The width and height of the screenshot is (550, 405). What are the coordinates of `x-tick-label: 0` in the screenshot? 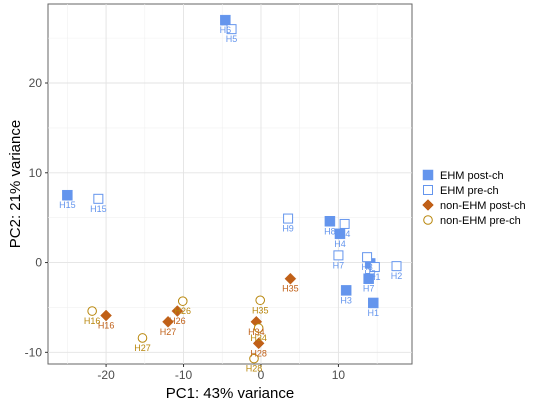 It's located at (261, 375).